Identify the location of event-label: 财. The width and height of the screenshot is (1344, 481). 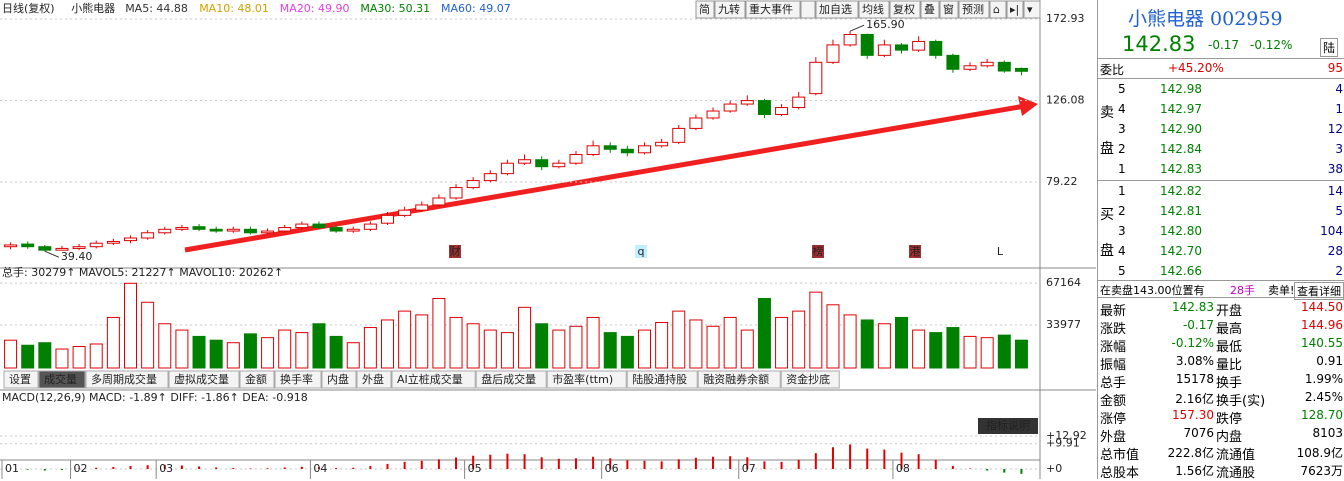
(455, 251).